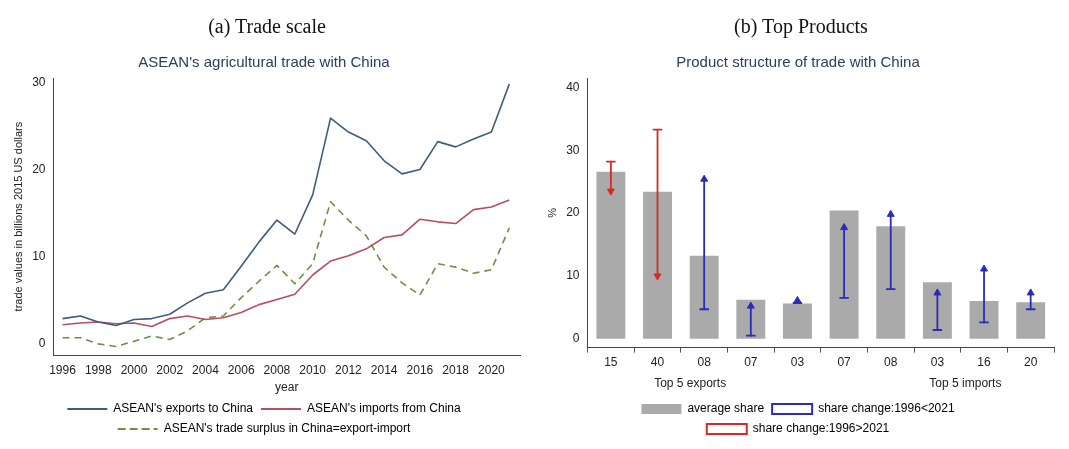  I want to click on chart-subtitle: Product structure of trade with China, so click(798, 62).